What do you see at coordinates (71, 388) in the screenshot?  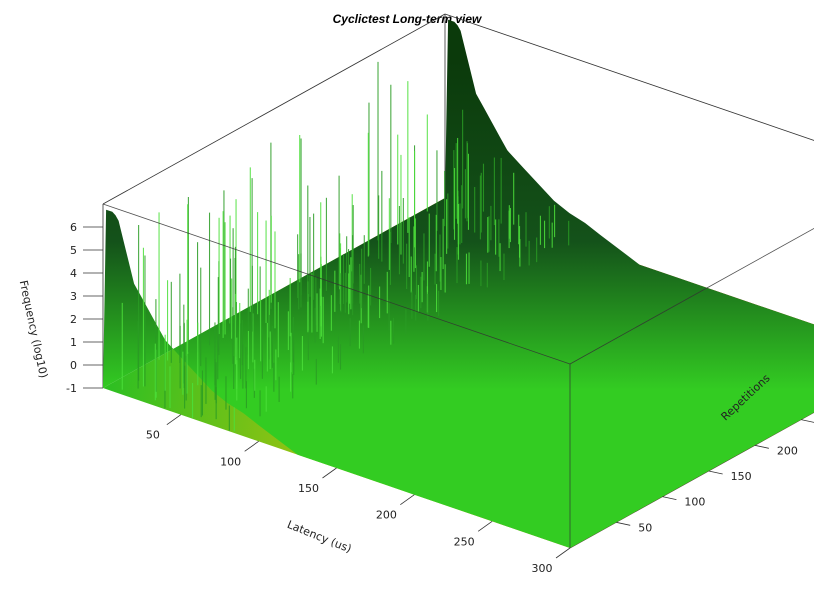 I see `z-tick-label: -1` at bounding box center [71, 388].